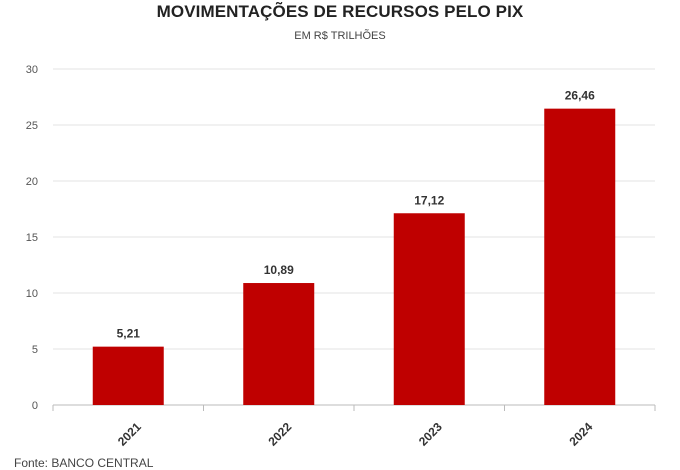 Image resolution: width=680 pixels, height=470 pixels. I want to click on y-tick-label: 30, so click(32, 70).